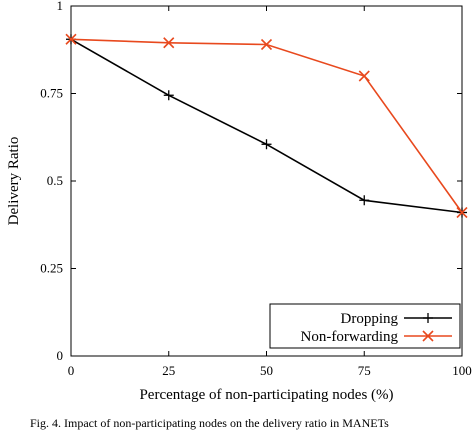 This screenshot has width=474, height=431. What do you see at coordinates (14, 181) in the screenshot?
I see `y-axis-title: Delivery Ratio` at bounding box center [14, 181].